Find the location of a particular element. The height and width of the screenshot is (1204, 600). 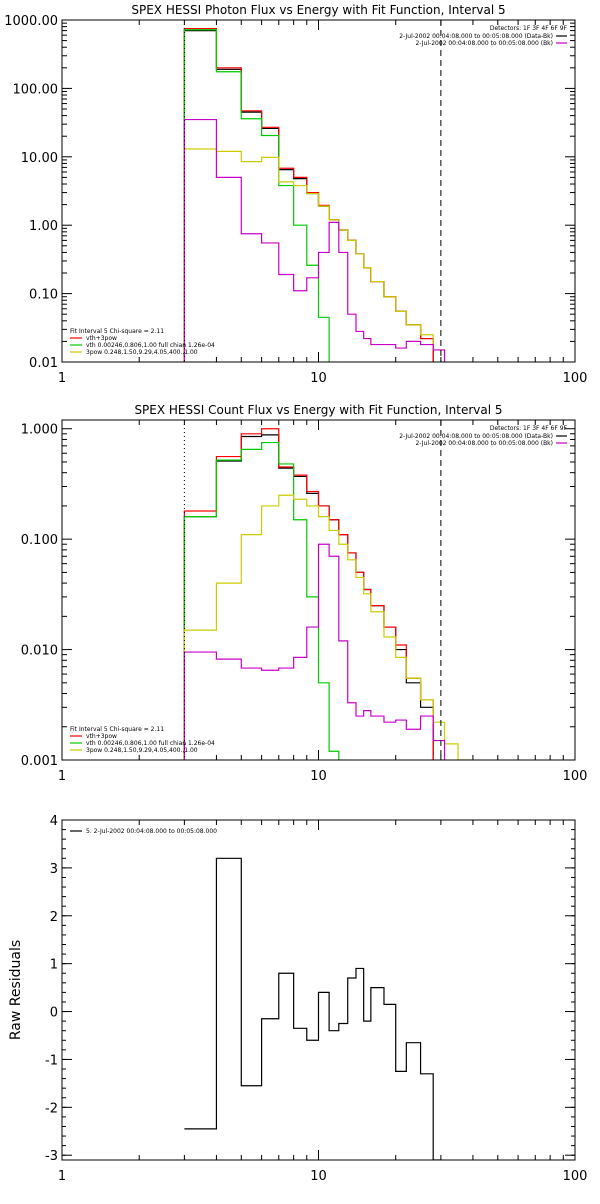

y-tick-label: 0.10 is located at coordinates (43, 295).